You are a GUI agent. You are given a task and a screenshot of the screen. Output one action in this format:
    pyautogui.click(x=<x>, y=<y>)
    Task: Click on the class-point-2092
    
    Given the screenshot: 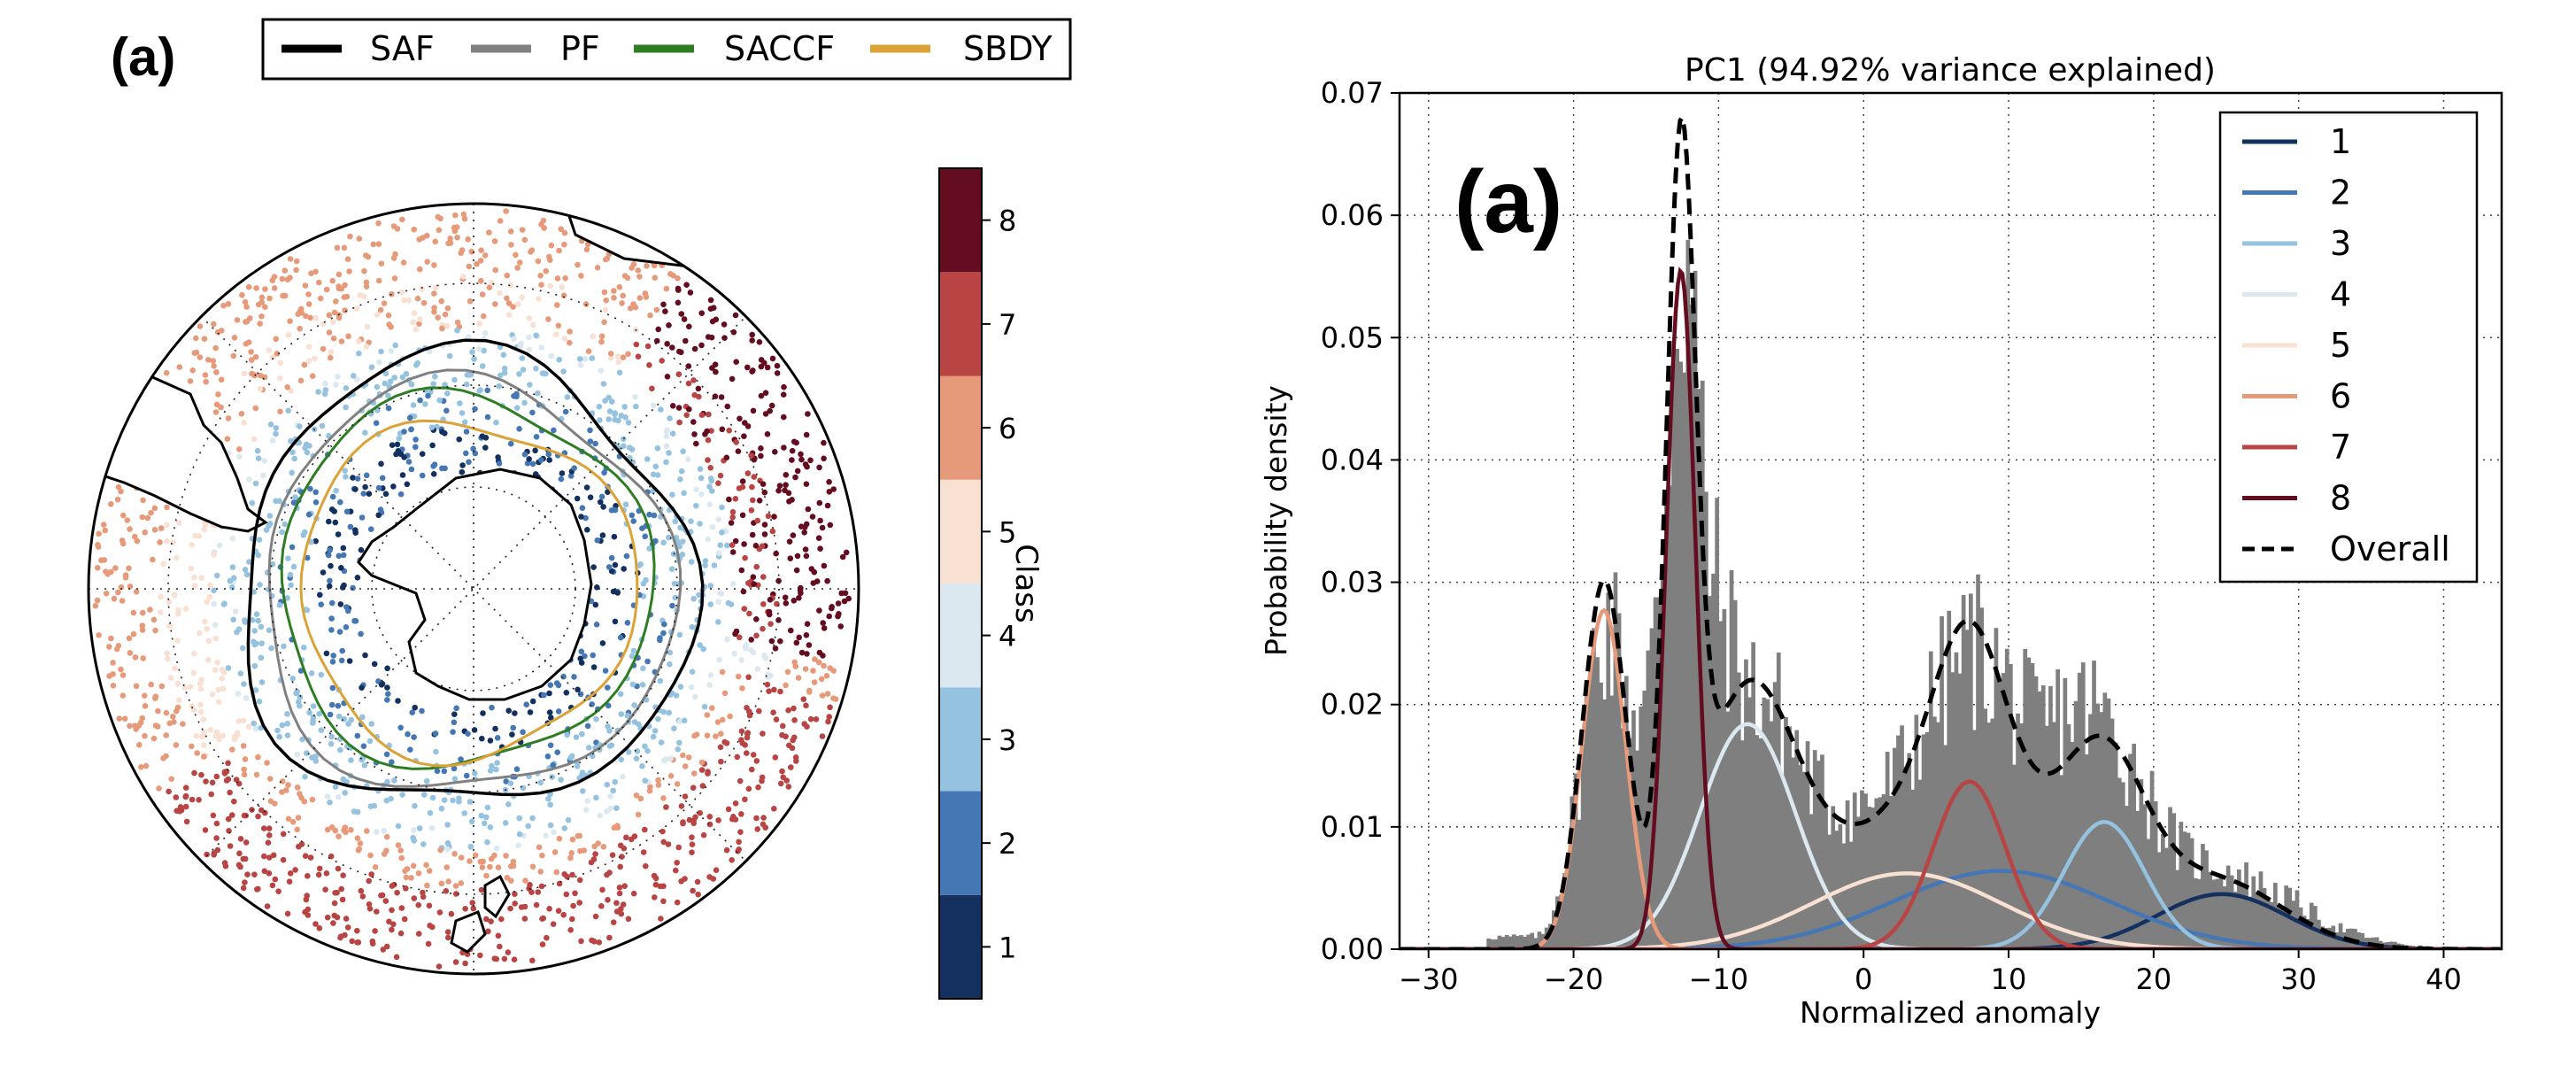 What is the action you would take?
    pyautogui.click(x=826, y=676)
    